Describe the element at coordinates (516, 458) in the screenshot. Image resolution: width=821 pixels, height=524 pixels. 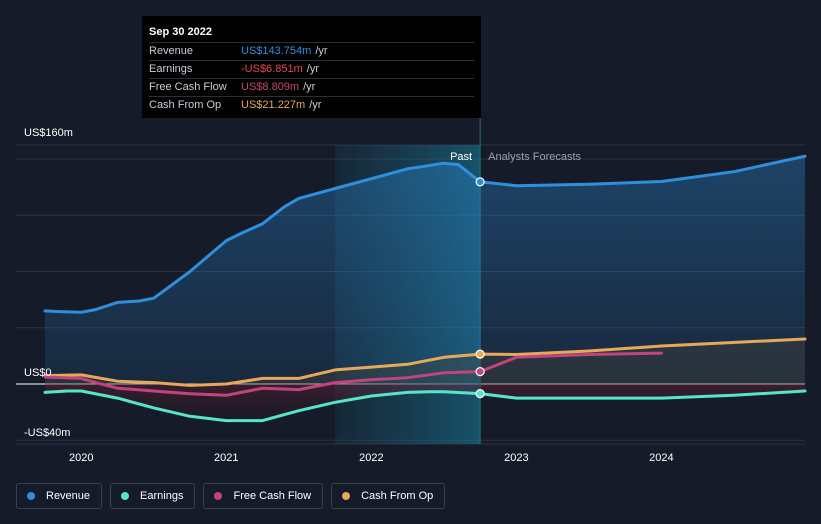
I see `x-tick-label: 2023` at that location.